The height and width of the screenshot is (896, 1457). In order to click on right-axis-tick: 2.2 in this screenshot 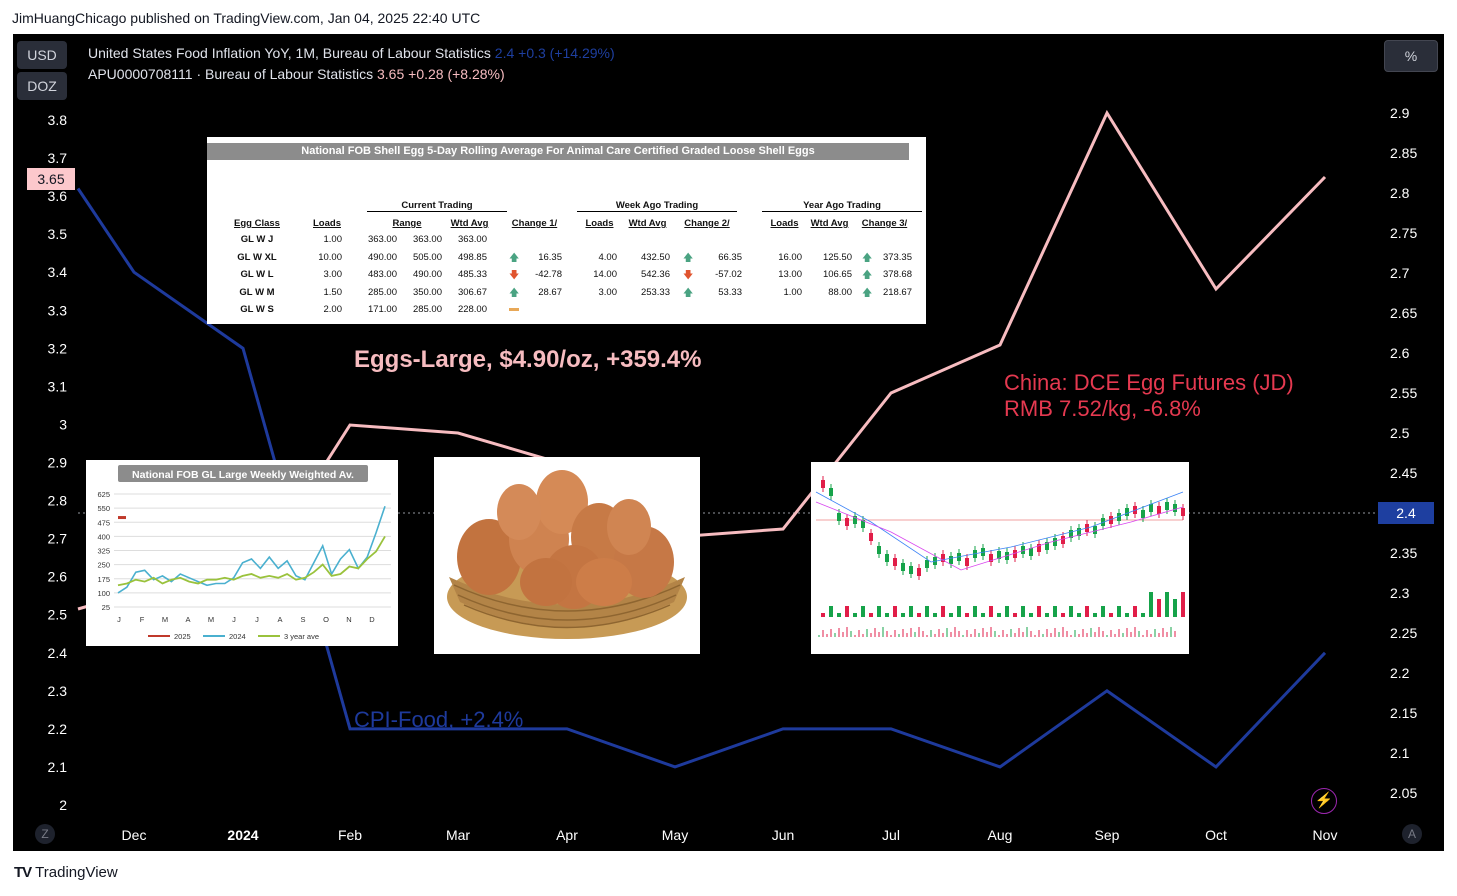, I will do `click(1400, 673)`.